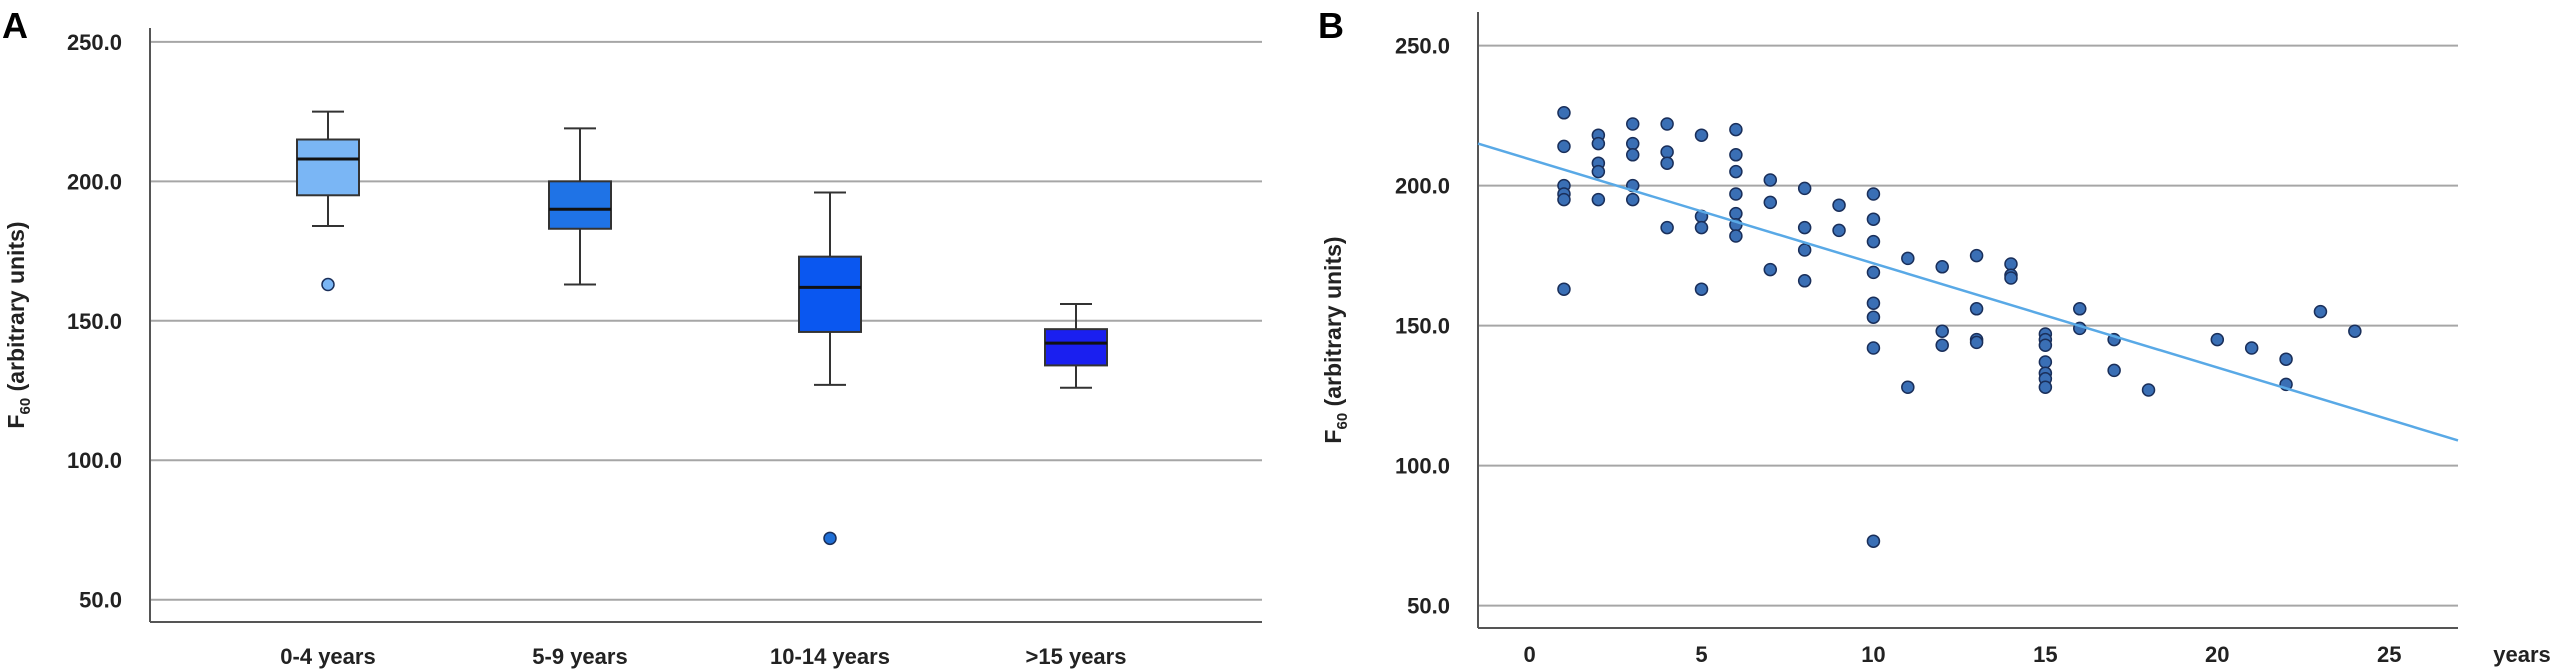 The width and height of the screenshot is (2560, 671). What do you see at coordinates (1428, 606) in the screenshot?
I see `b-y-tick-label: 50.0` at bounding box center [1428, 606].